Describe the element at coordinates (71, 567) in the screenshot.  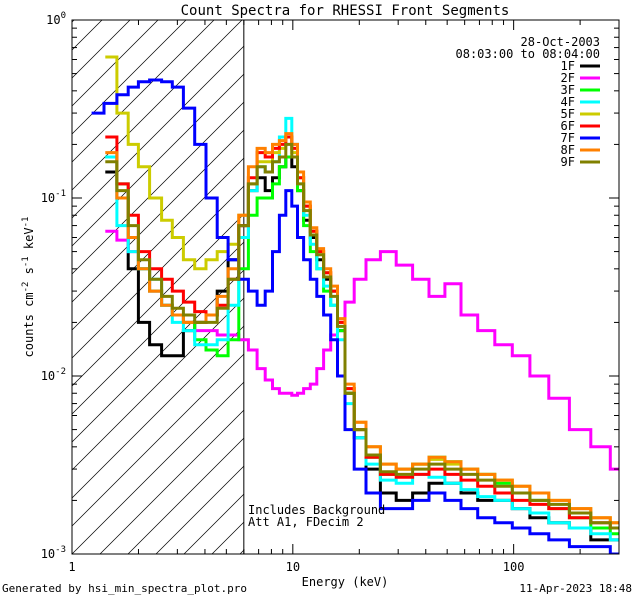
I see `x-tick-label: 1` at that location.